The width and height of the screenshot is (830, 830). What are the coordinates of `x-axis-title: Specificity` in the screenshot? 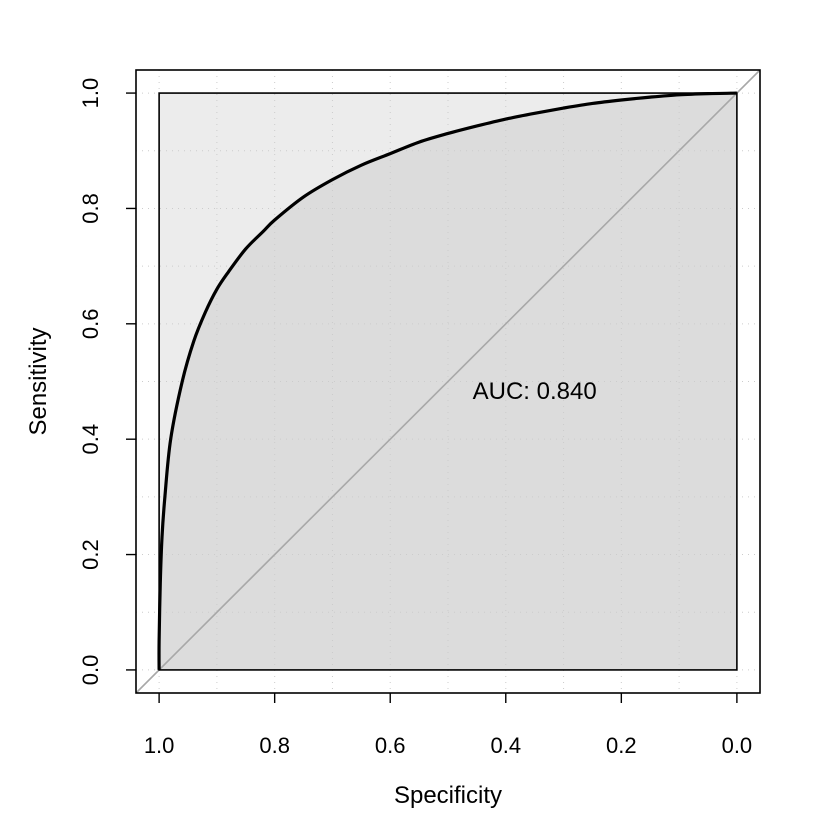 It's located at (448, 795).